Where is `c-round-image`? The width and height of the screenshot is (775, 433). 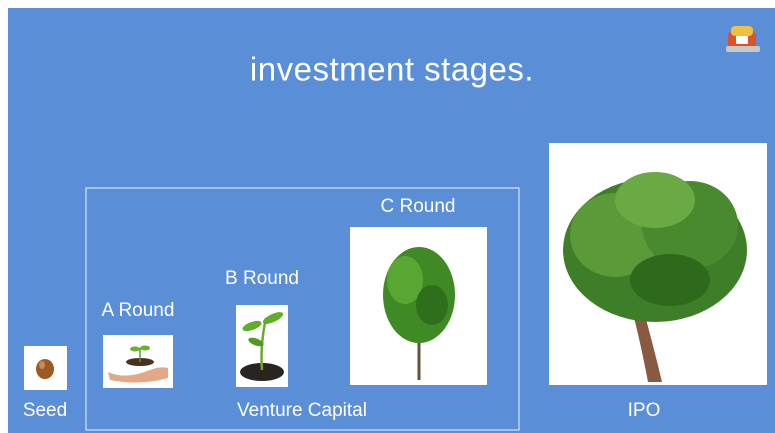
c-round-image is located at coordinates (418, 306).